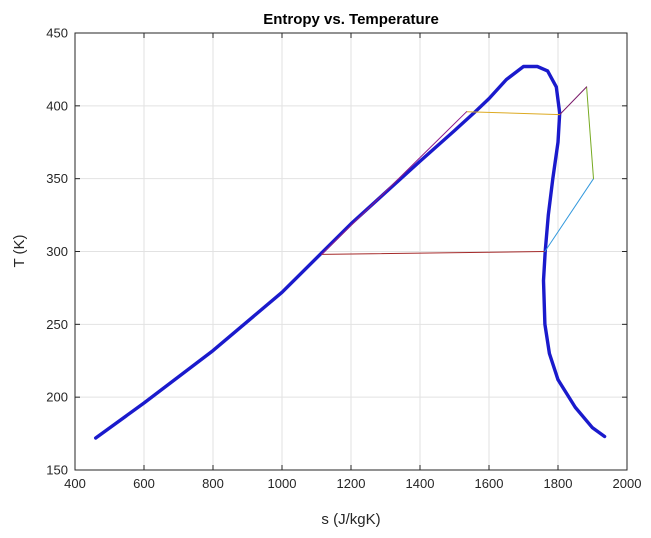  I want to click on x-tick-label: 1800, so click(558, 483).